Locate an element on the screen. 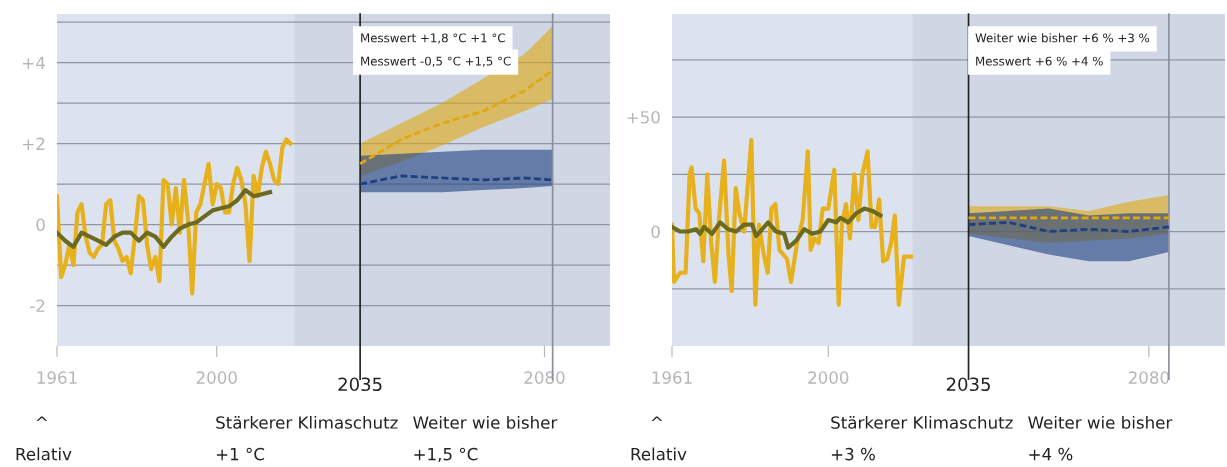 The height and width of the screenshot is (467, 1227). text: +4 % is located at coordinates (1051, 454).